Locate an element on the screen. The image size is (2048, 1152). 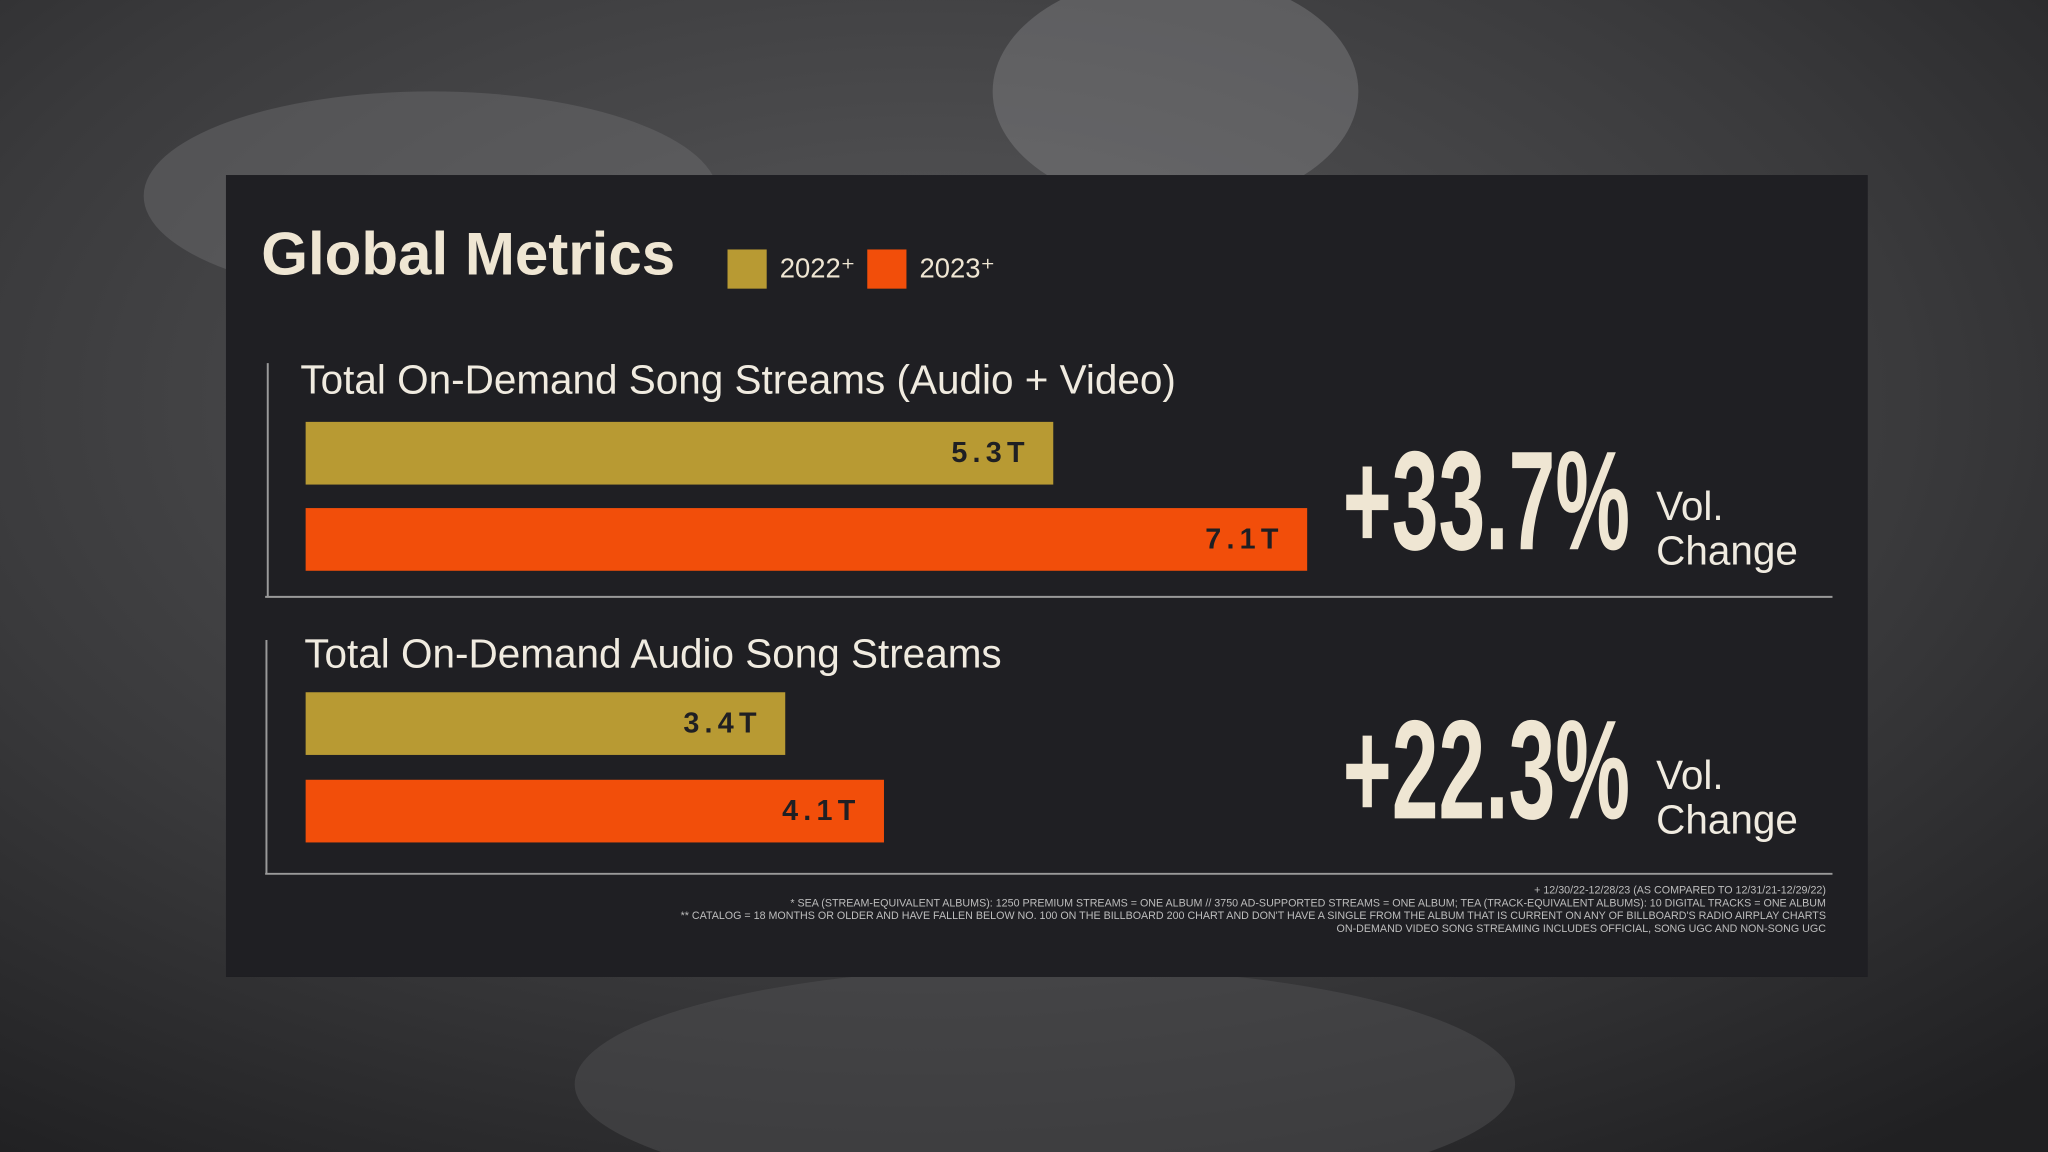
category-label: Total On-Demand Audio Song Streams is located at coordinates (652, 654).